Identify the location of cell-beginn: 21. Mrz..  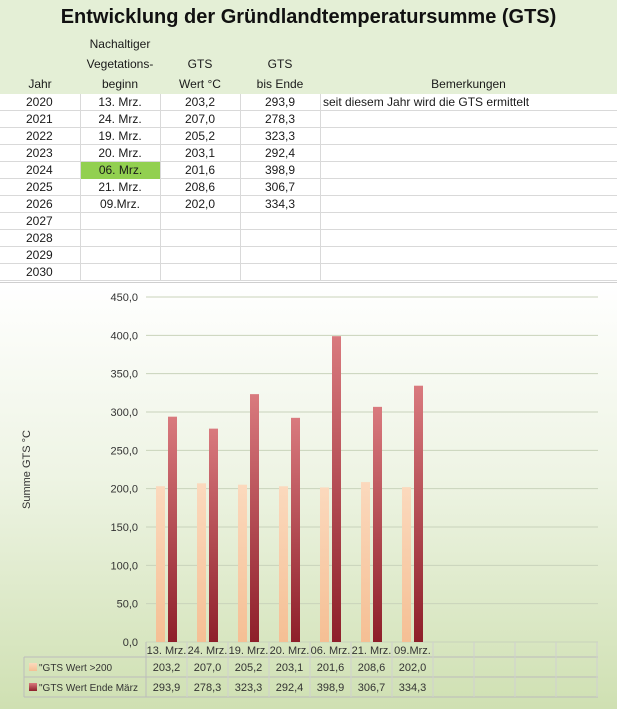
(120, 187).